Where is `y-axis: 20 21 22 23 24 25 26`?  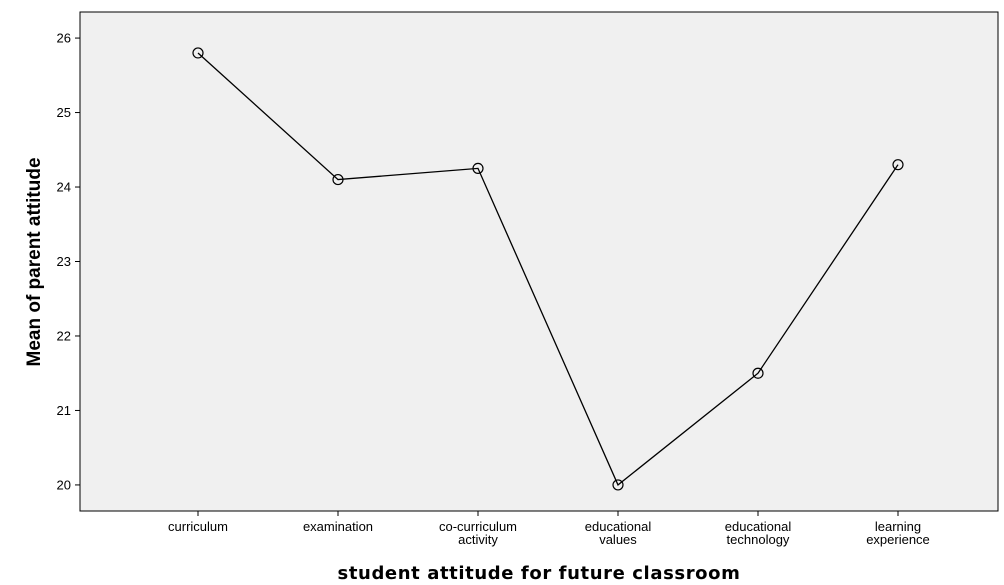
y-axis: 20 21 22 23 24 25 26 is located at coordinates (68, 261).